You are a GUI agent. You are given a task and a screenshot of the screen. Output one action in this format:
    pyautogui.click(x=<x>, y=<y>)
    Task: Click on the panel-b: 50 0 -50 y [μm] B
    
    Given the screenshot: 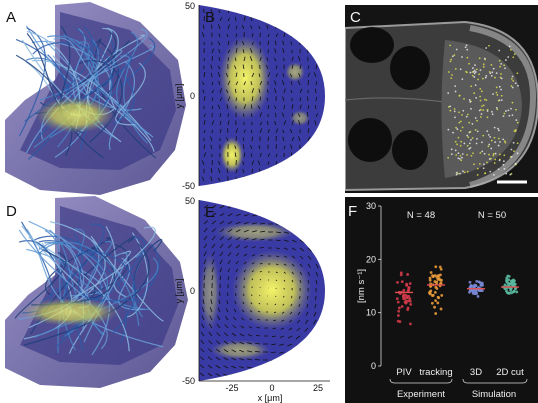 What is the action you would take?
    pyautogui.click(x=249, y=96)
    